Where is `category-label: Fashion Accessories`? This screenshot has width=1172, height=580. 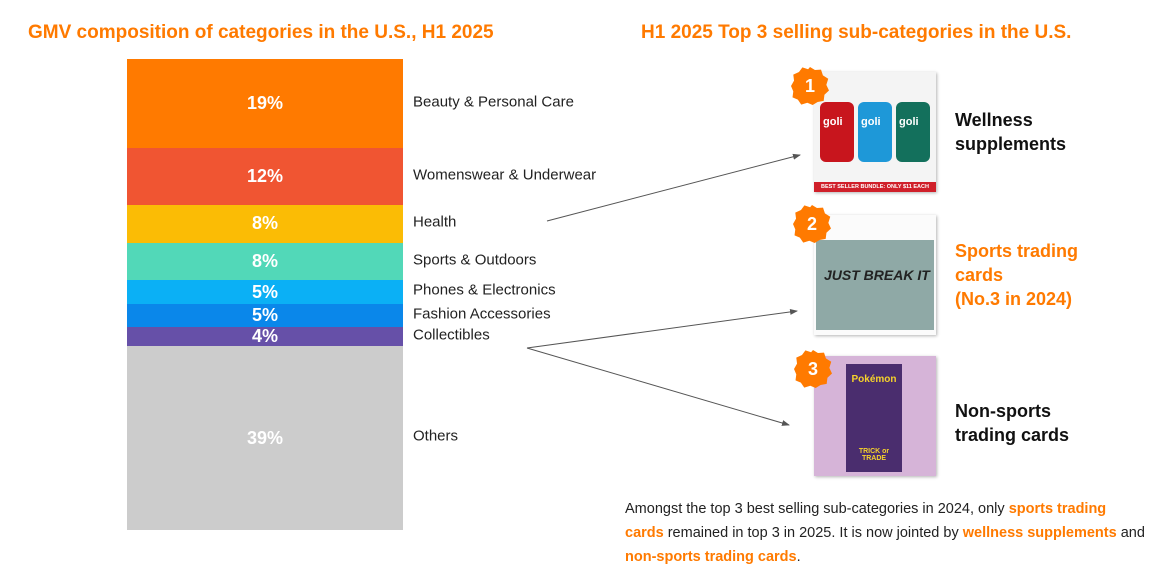 category-label: Fashion Accessories is located at coordinates (482, 314).